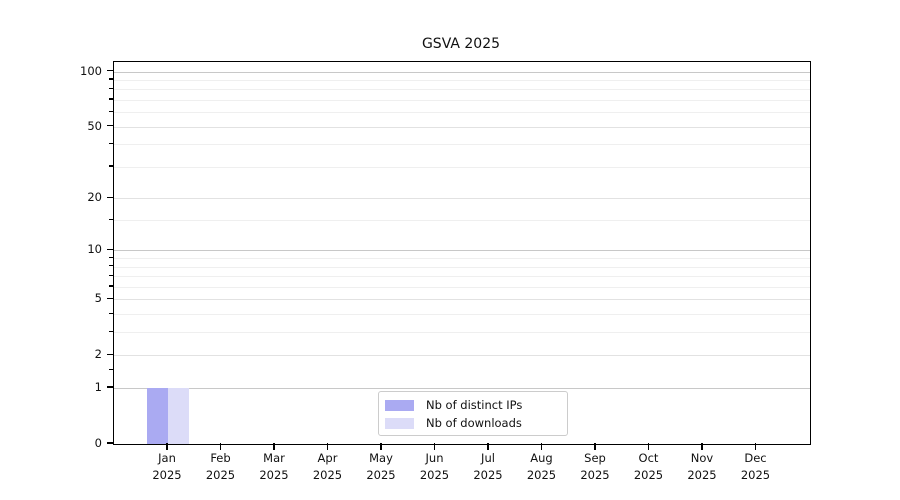 The width and height of the screenshot is (900, 500). I want to click on legend-entry-distinct-ips: Nb of distinct IPs, so click(472, 405).